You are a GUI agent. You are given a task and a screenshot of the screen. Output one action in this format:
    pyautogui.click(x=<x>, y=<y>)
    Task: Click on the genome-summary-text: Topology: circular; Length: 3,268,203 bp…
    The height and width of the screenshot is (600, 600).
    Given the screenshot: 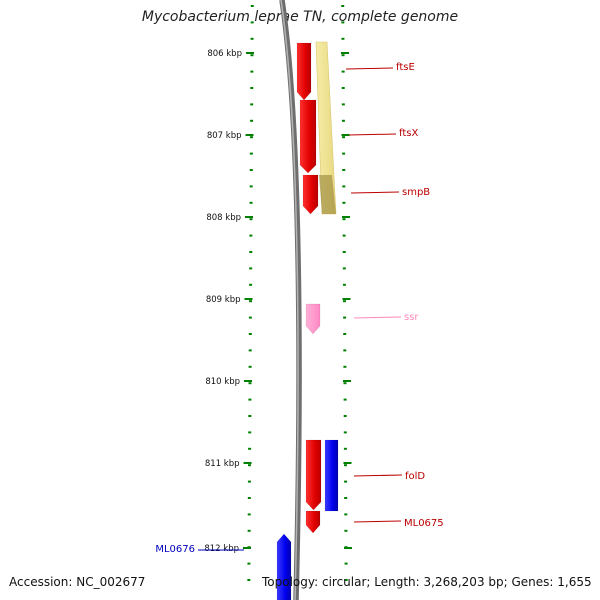 What is the action you would take?
    pyautogui.click(x=427, y=582)
    